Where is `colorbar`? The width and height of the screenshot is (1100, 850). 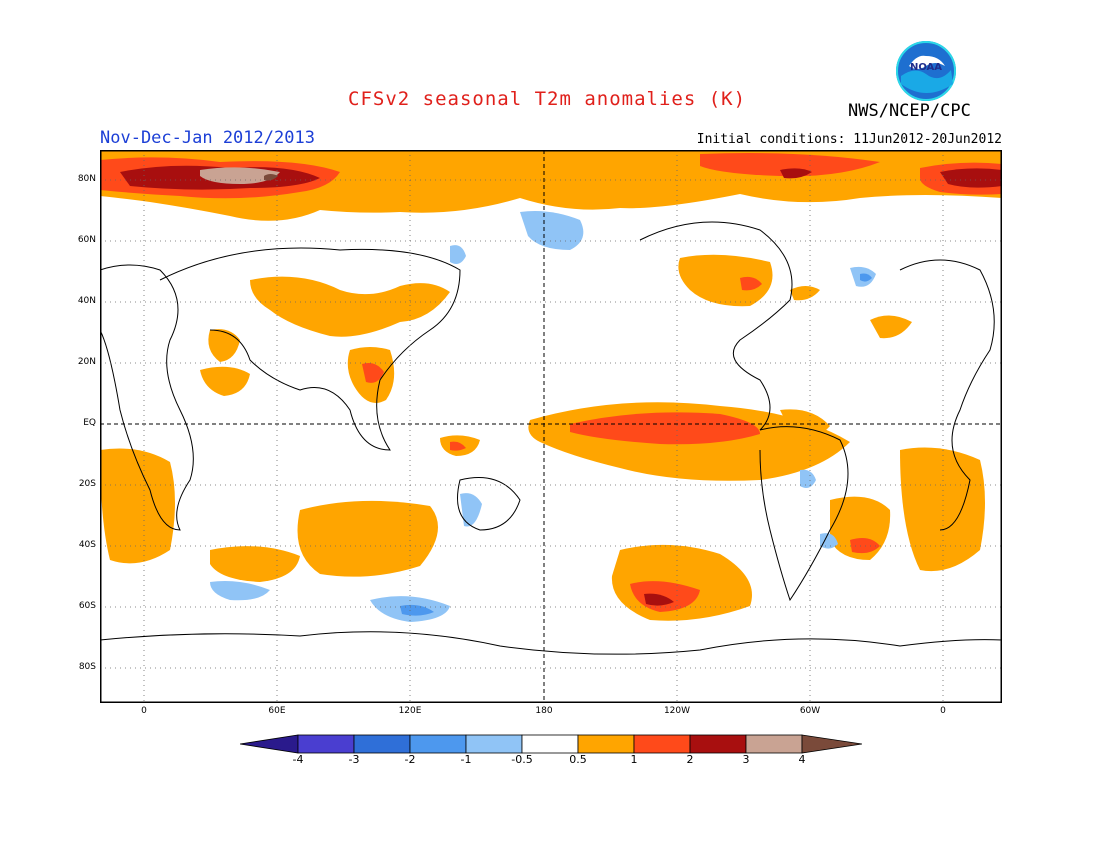 colorbar is located at coordinates (551, 744).